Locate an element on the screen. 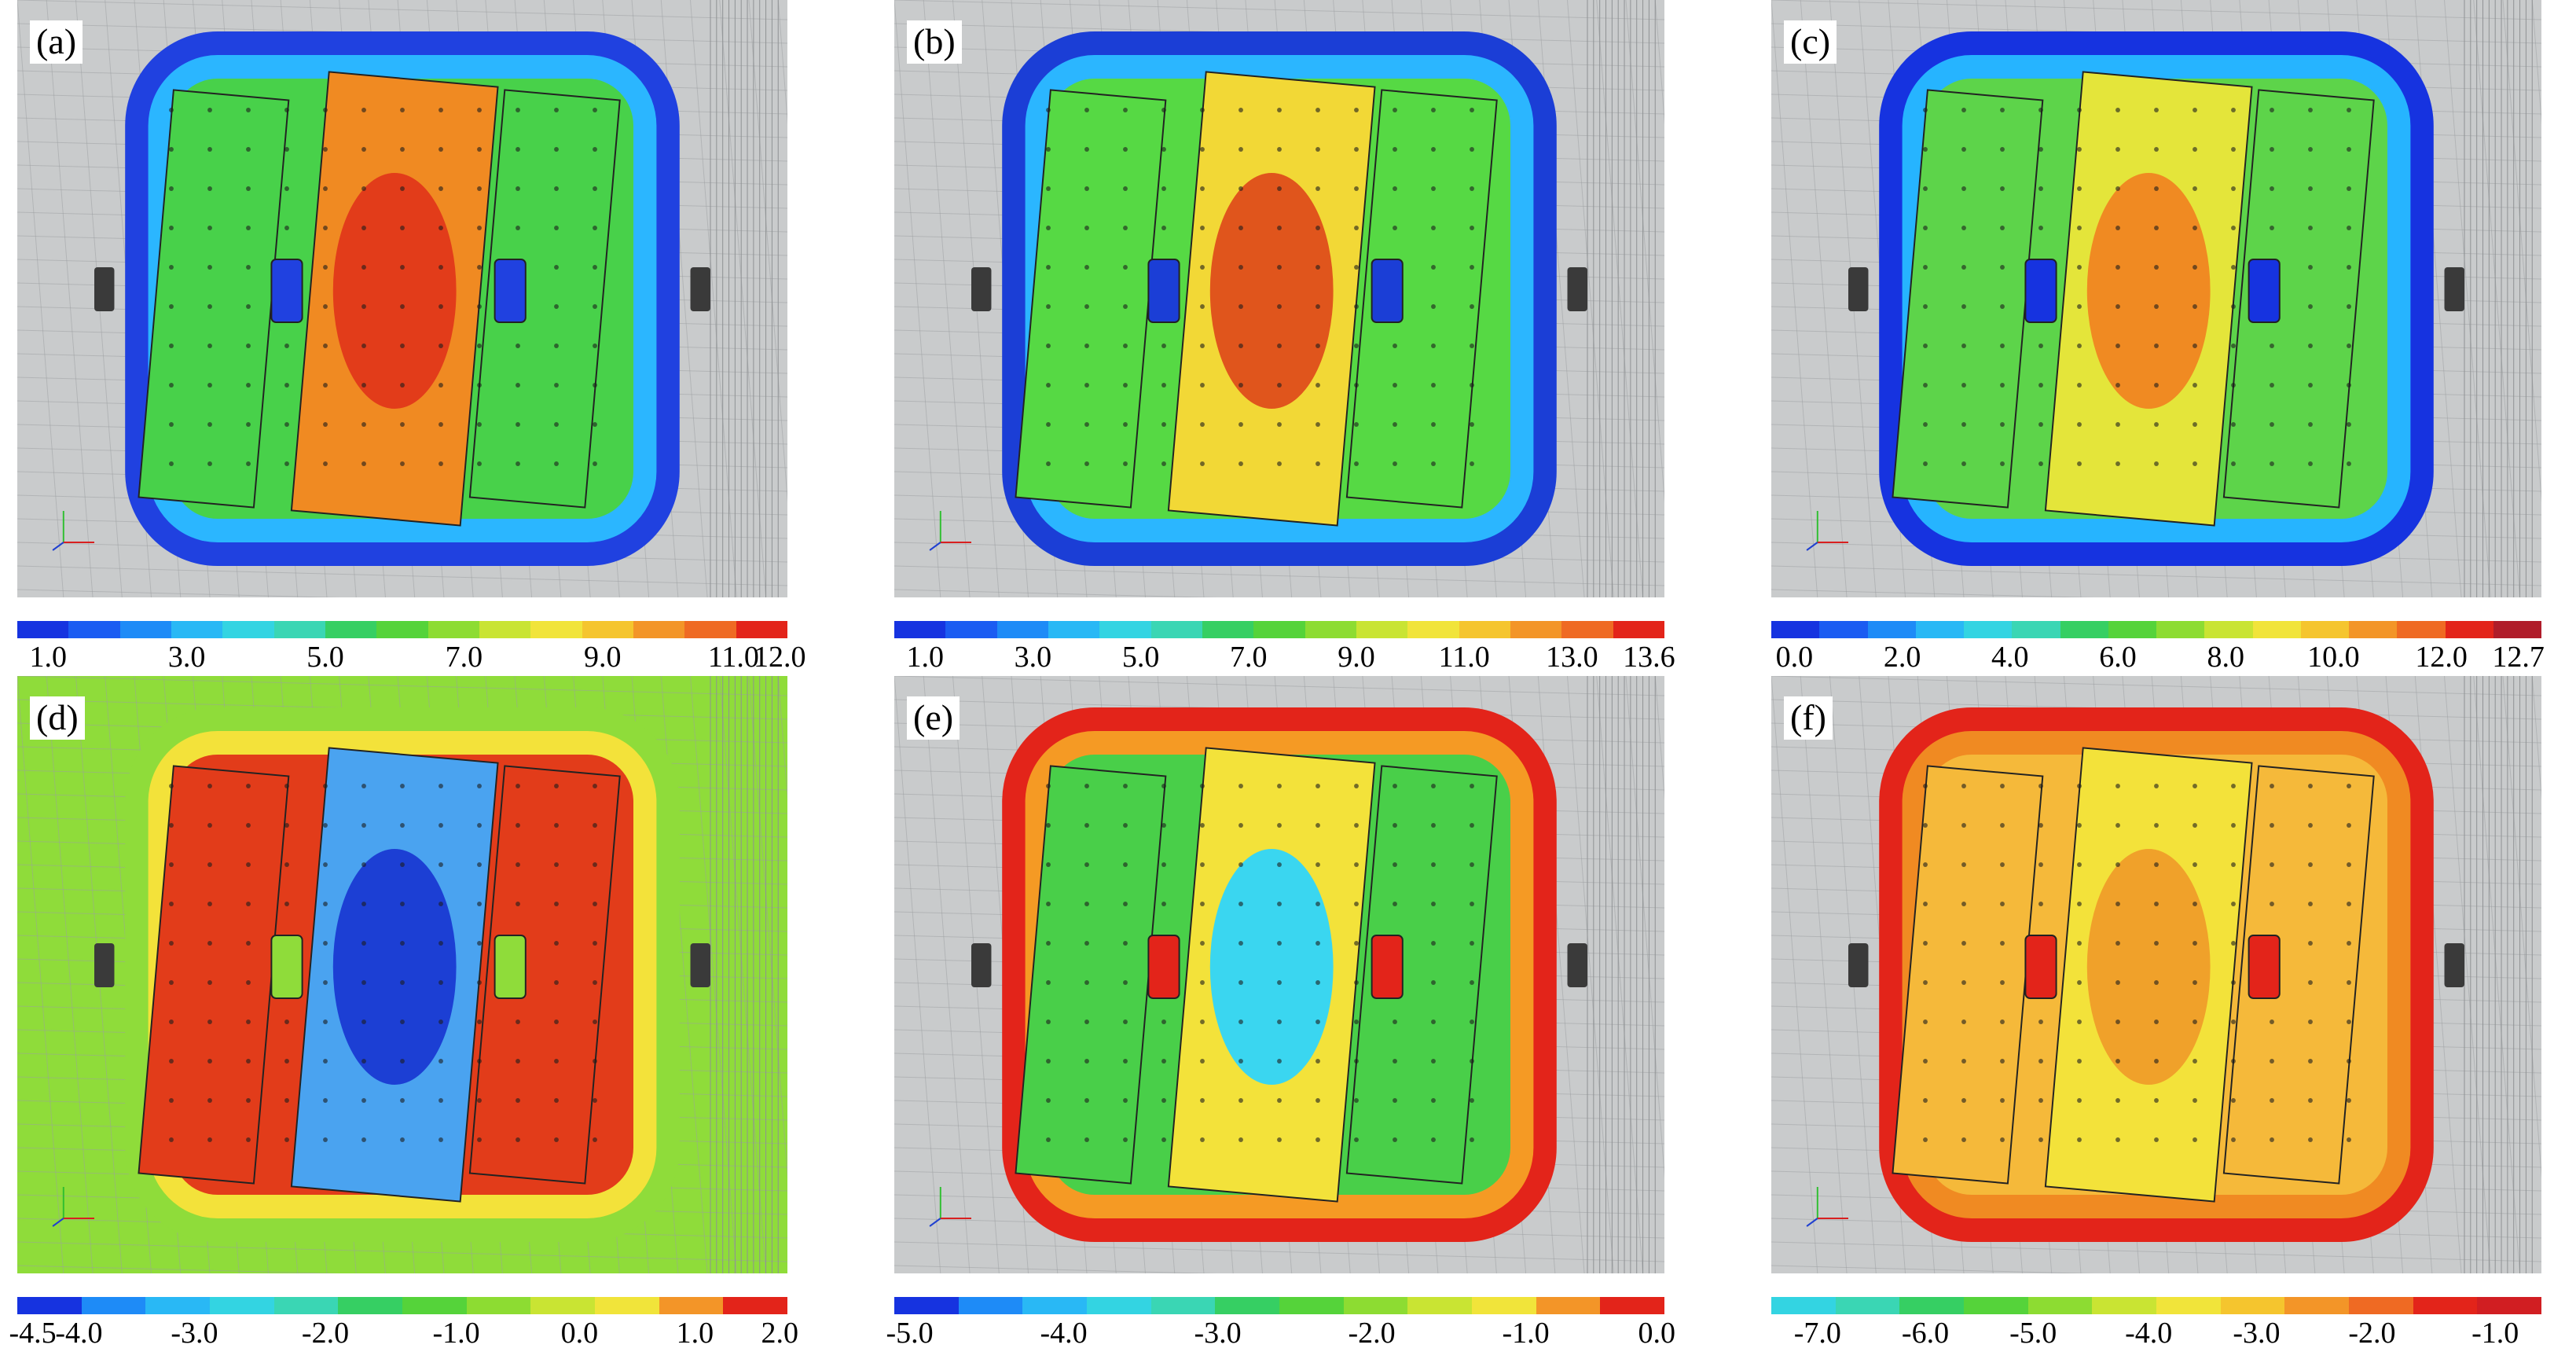 This screenshot has height=1363, width=2576. tick-f-0: -7.0 is located at coordinates (1817, 1333).